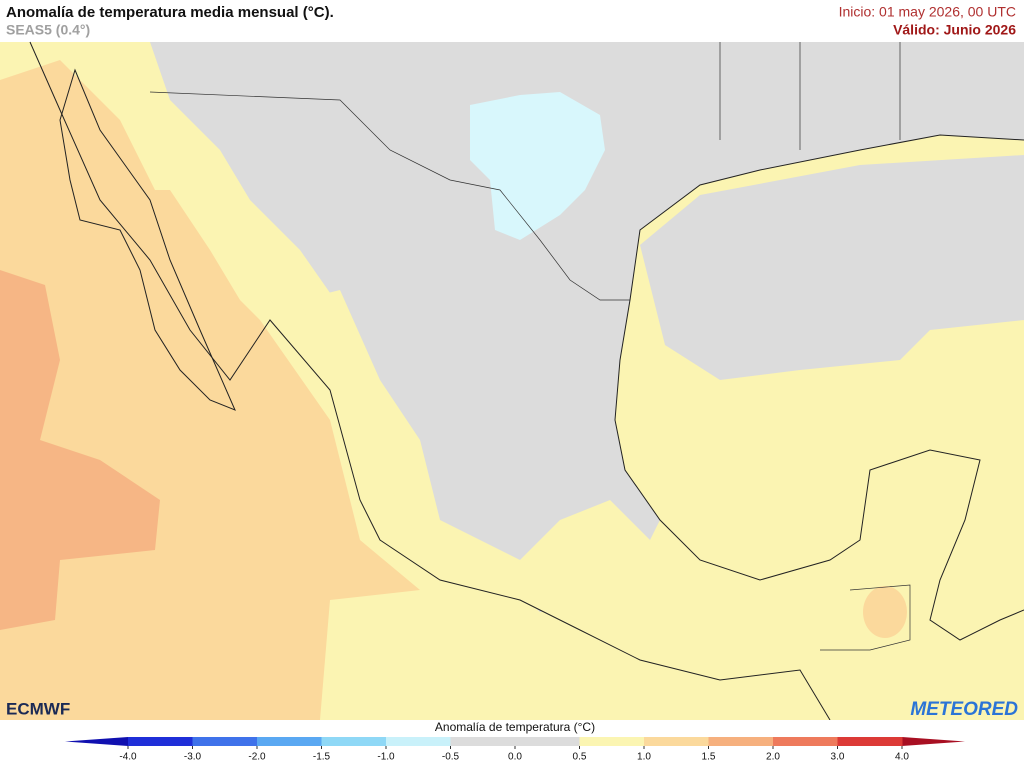 The image size is (1024, 764). Describe the element at coordinates (580, 757) in the screenshot. I see `colorbar-tick-label: 0.5` at that location.